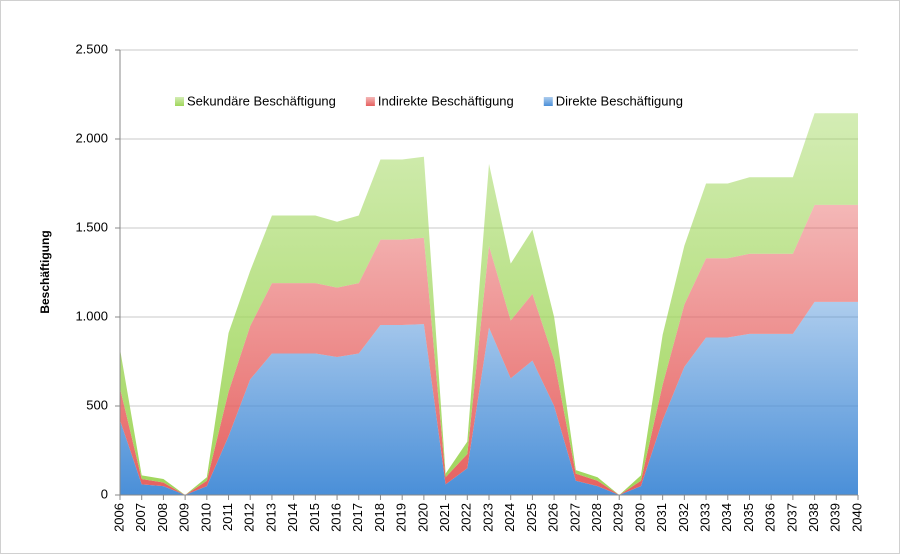  Describe the element at coordinates (335, 517) in the screenshot. I see `x-tick-label: 2016` at that location.